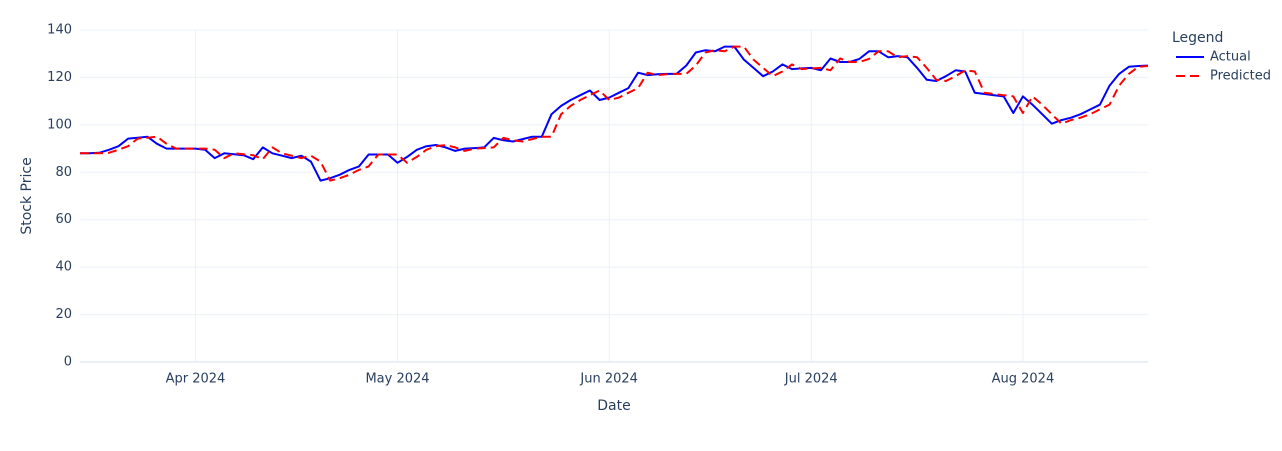 The width and height of the screenshot is (1282, 451). Describe the element at coordinates (1197, 38) in the screenshot. I see `legend-title: Legend` at that location.